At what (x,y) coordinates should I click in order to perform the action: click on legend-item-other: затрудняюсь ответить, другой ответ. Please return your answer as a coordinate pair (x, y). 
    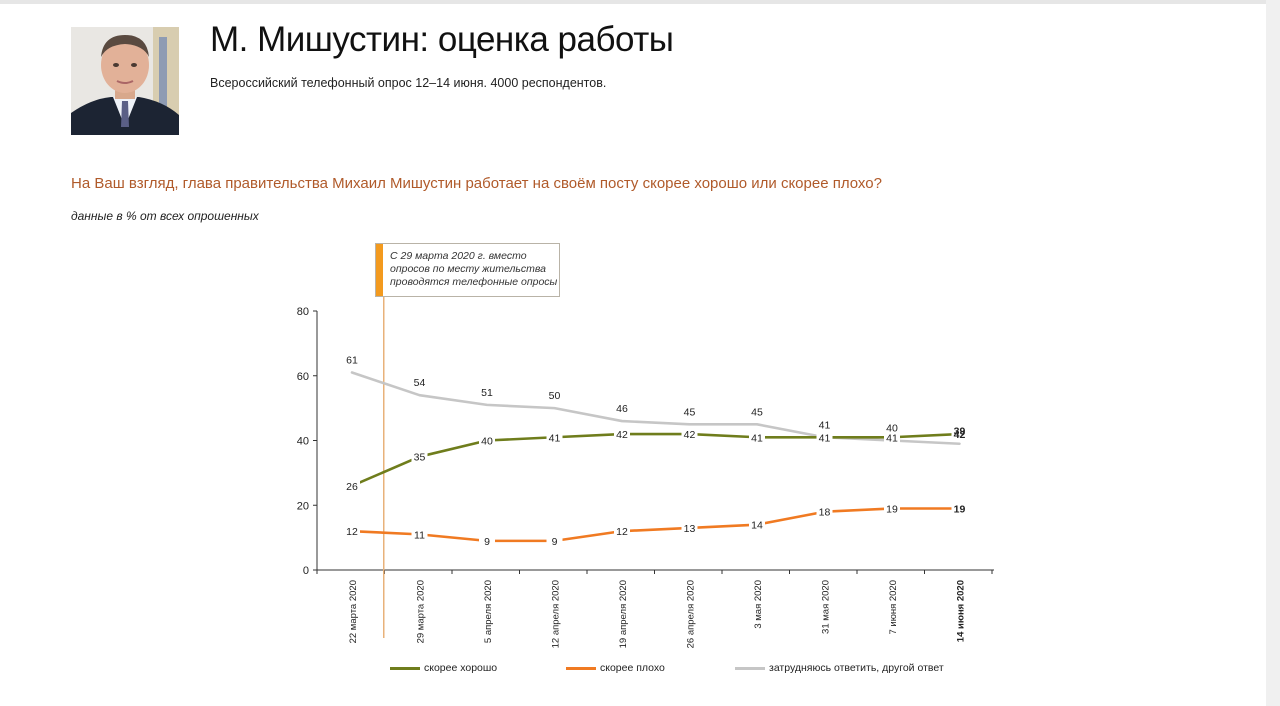
    Looking at the image, I should click on (839, 668).